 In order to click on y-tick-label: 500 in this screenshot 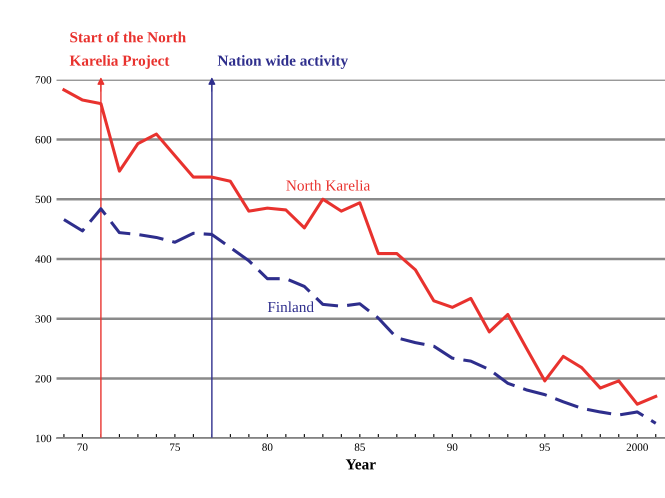, I will do `click(44, 200)`.